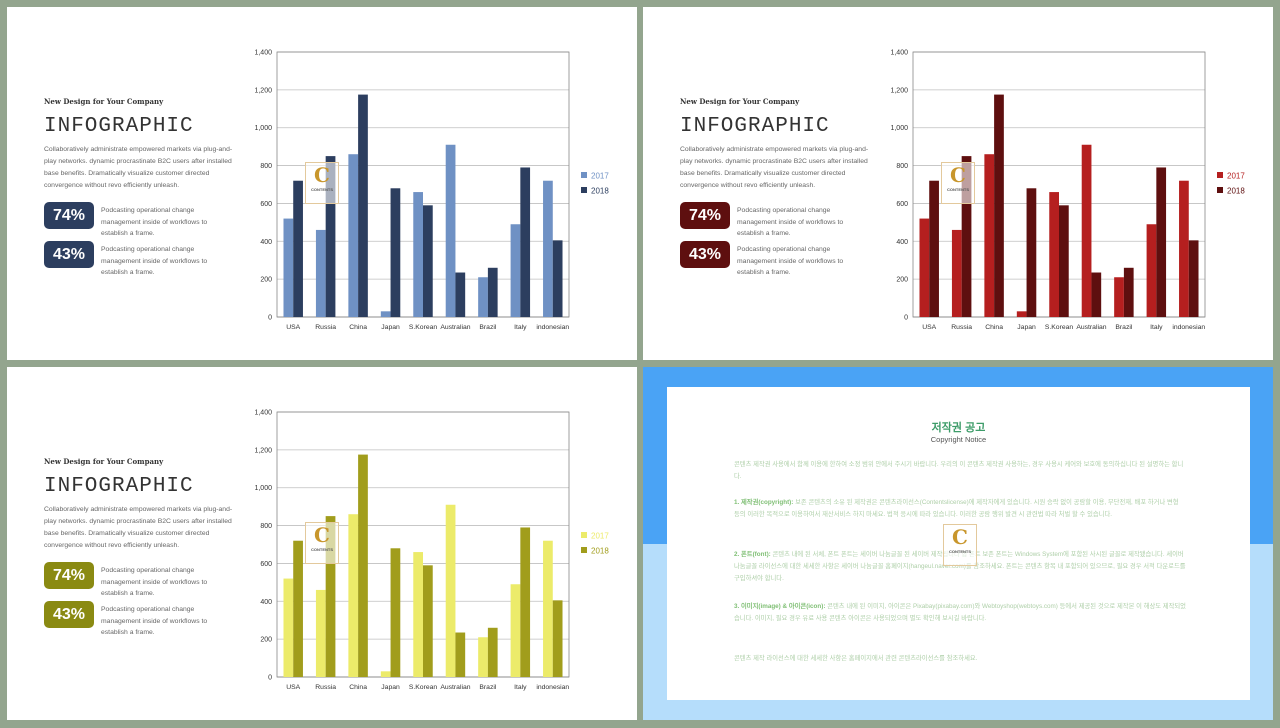 This screenshot has width=1280, height=728. Describe the element at coordinates (325, 327) in the screenshot. I see `x-tick-label: Russia` at that location.